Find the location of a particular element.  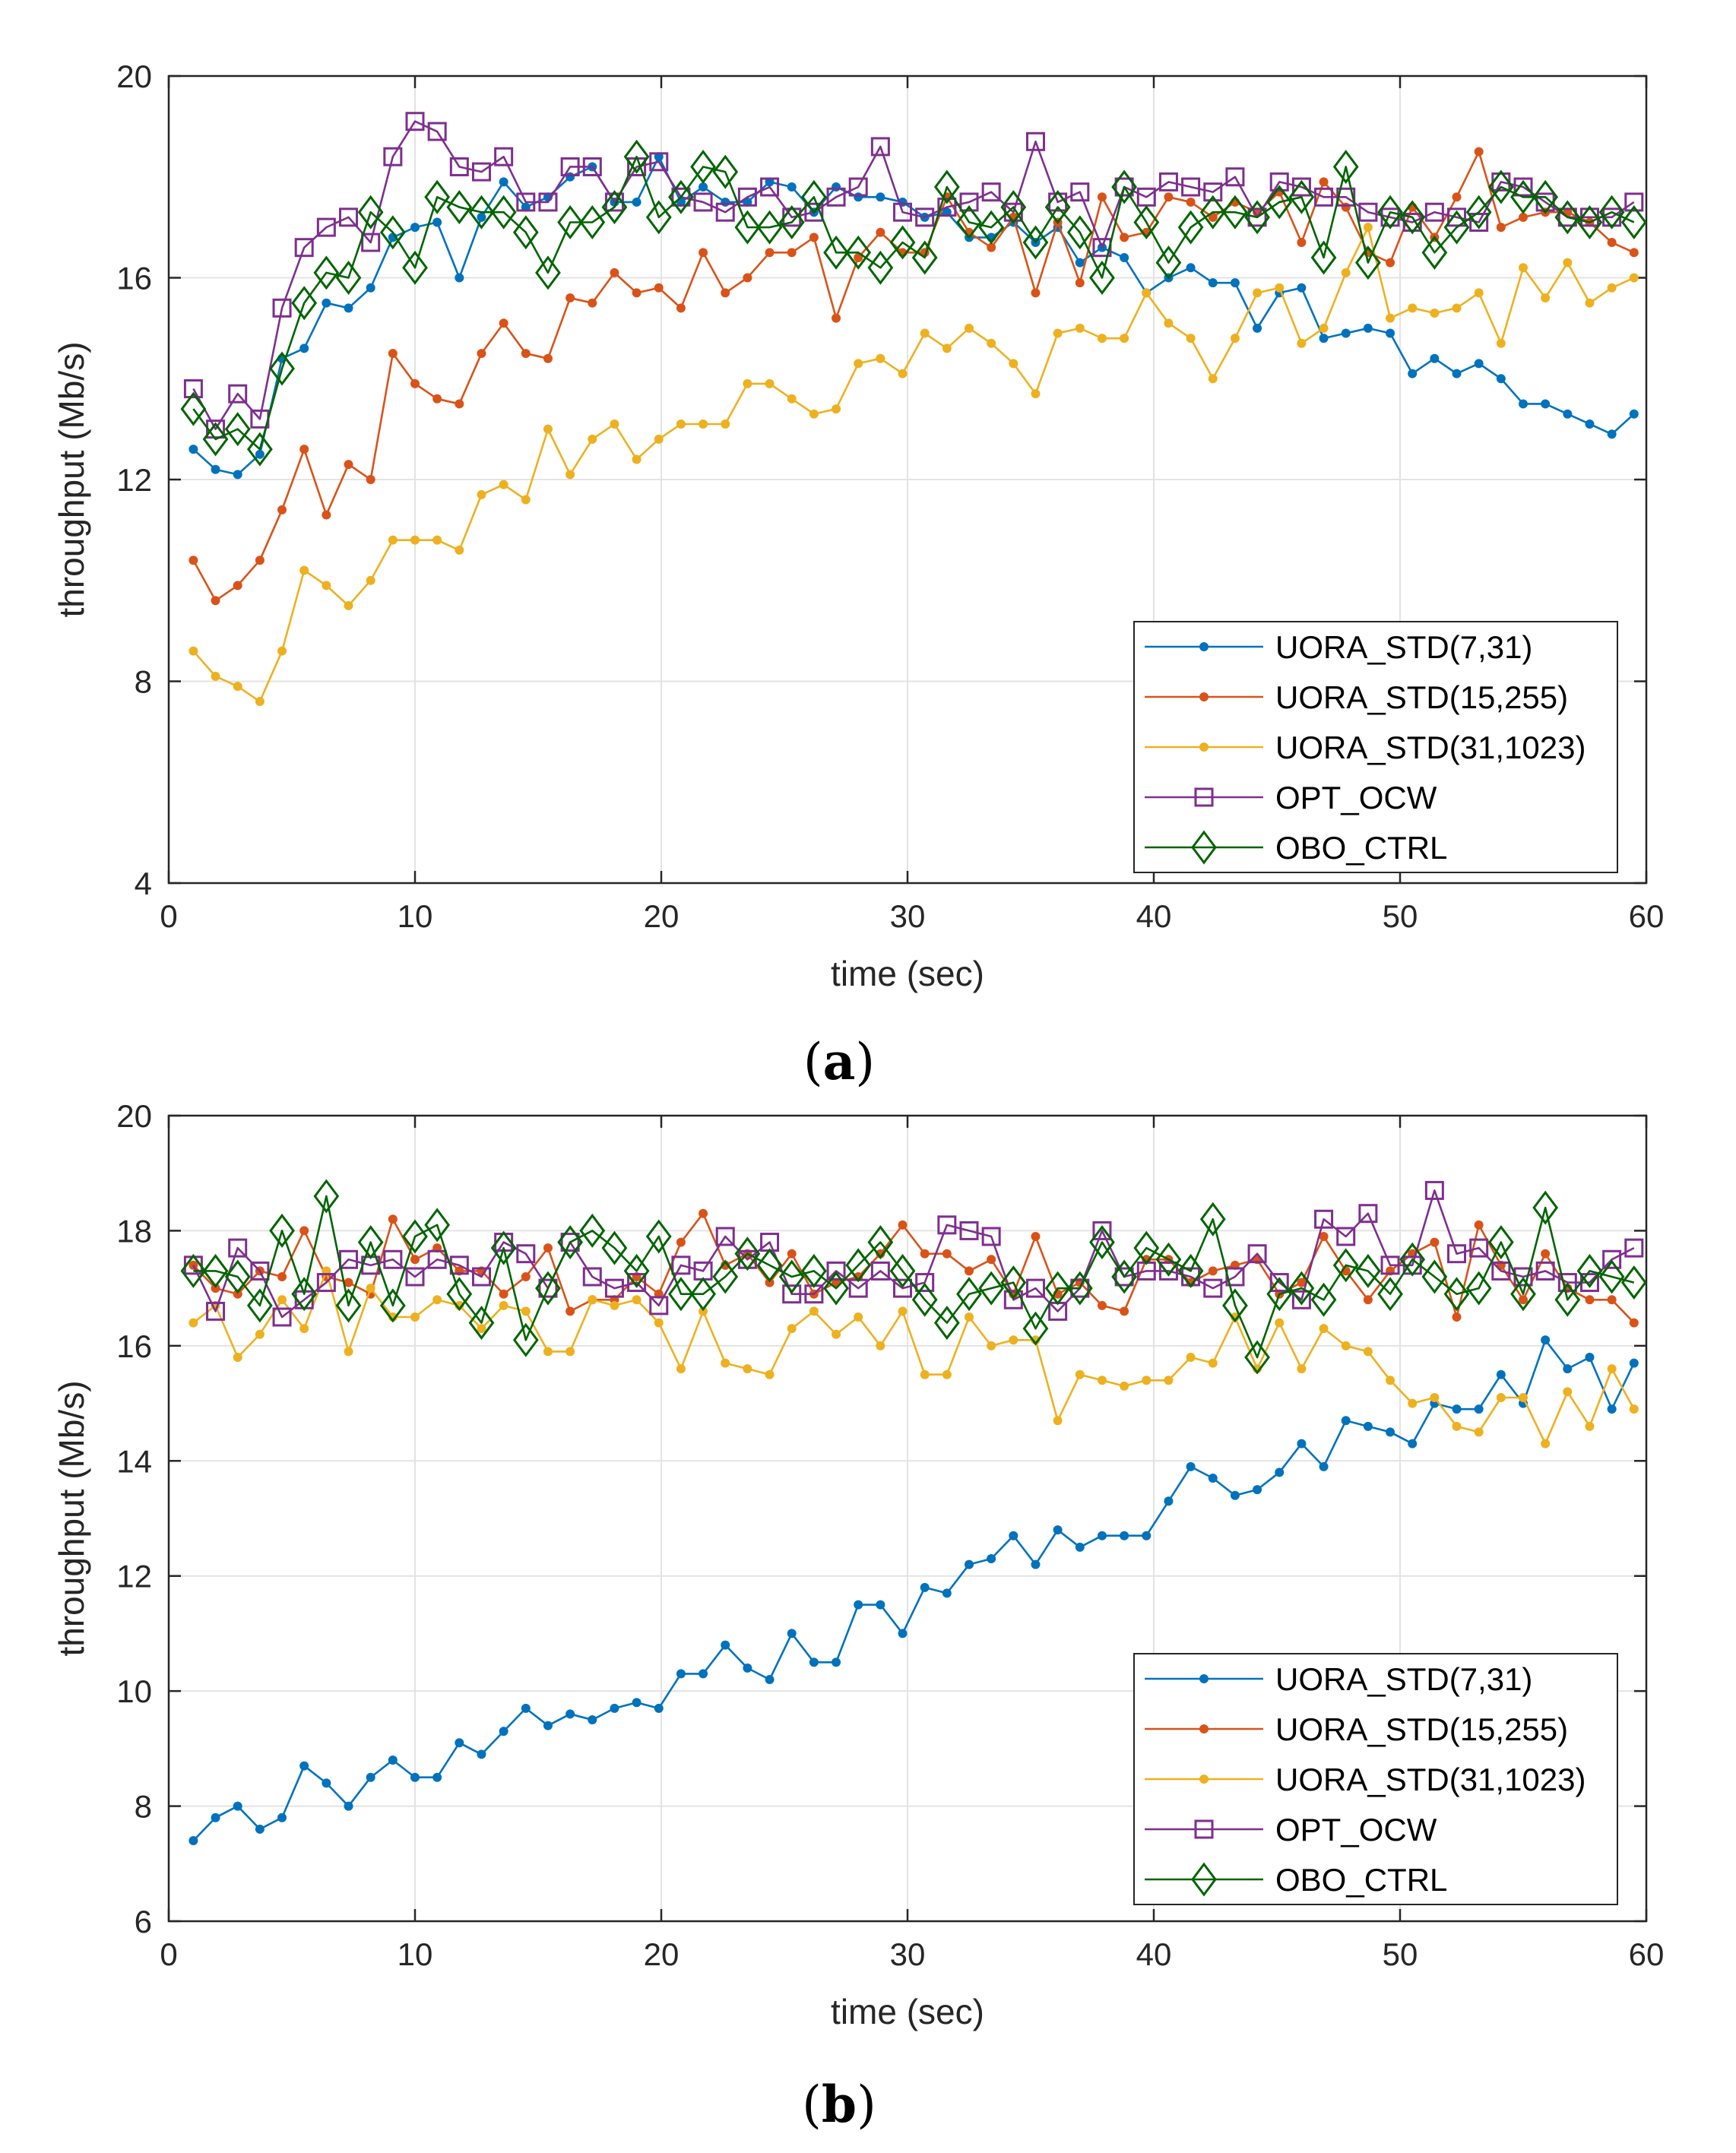

legend-entry: UORA_STD(15,255) is located at coordinates (1421, 697).